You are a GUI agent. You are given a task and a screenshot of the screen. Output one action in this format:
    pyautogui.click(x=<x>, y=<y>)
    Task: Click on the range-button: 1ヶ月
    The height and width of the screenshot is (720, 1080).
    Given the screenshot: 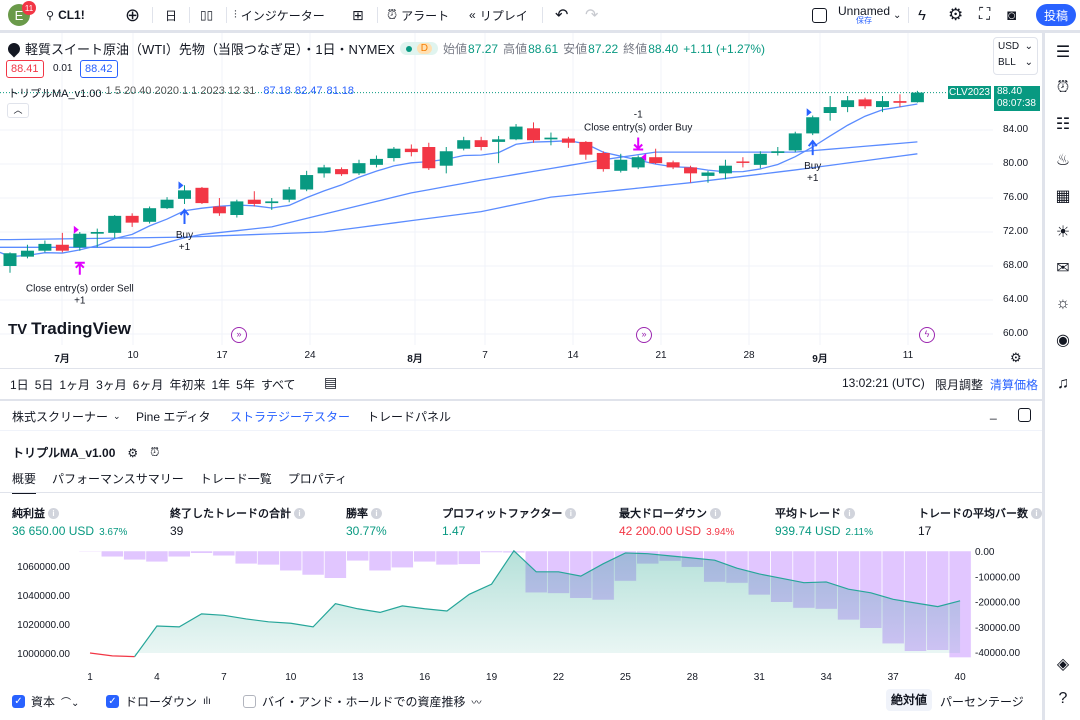 What is the action you would take?
    pyautogui.click(x=75, y=385)
    